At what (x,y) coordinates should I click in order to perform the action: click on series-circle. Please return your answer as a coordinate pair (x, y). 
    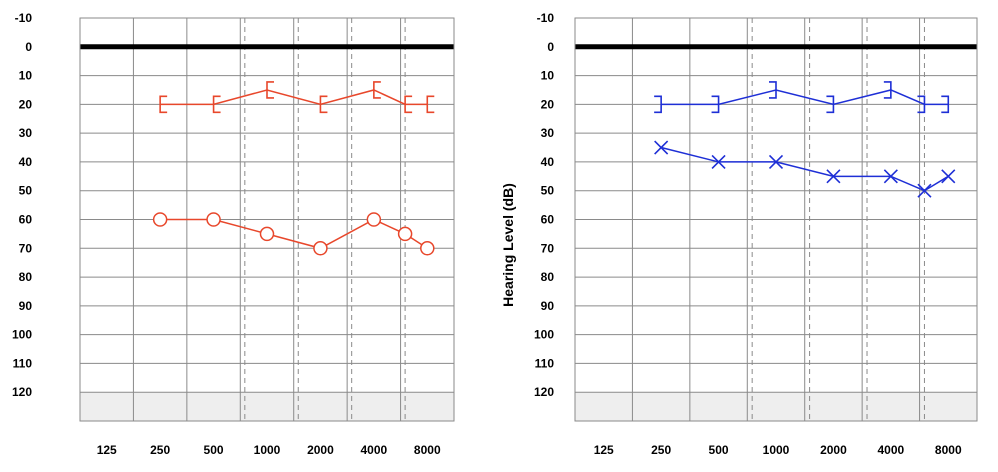
    Looking at the image, I should click on (293, 234).